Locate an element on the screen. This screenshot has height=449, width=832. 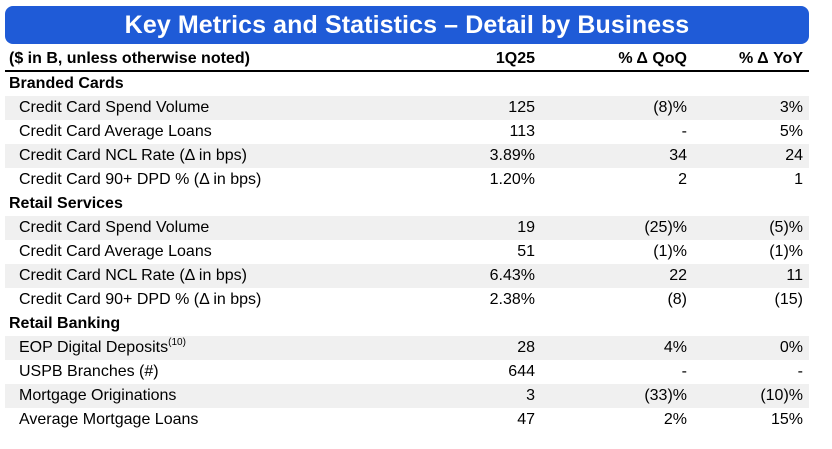
row-label-text: Mortgage Originations is located at coordinates (98, 395).